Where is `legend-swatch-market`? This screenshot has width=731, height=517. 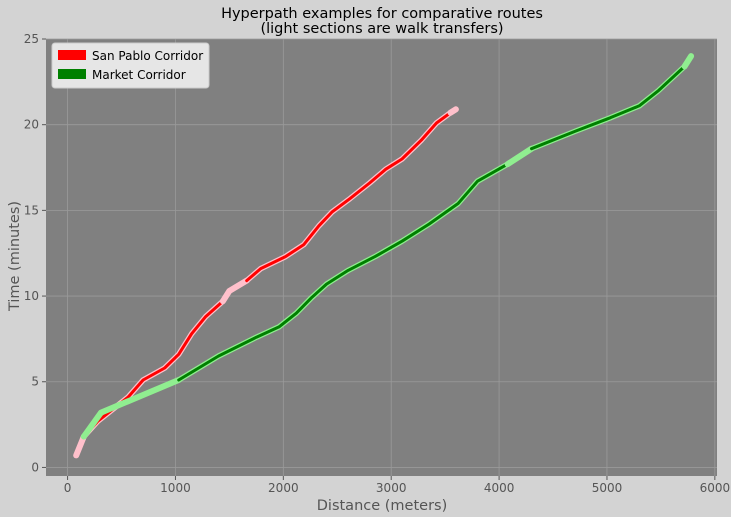 legend-swatch-market is located at coordinates (72, 74).